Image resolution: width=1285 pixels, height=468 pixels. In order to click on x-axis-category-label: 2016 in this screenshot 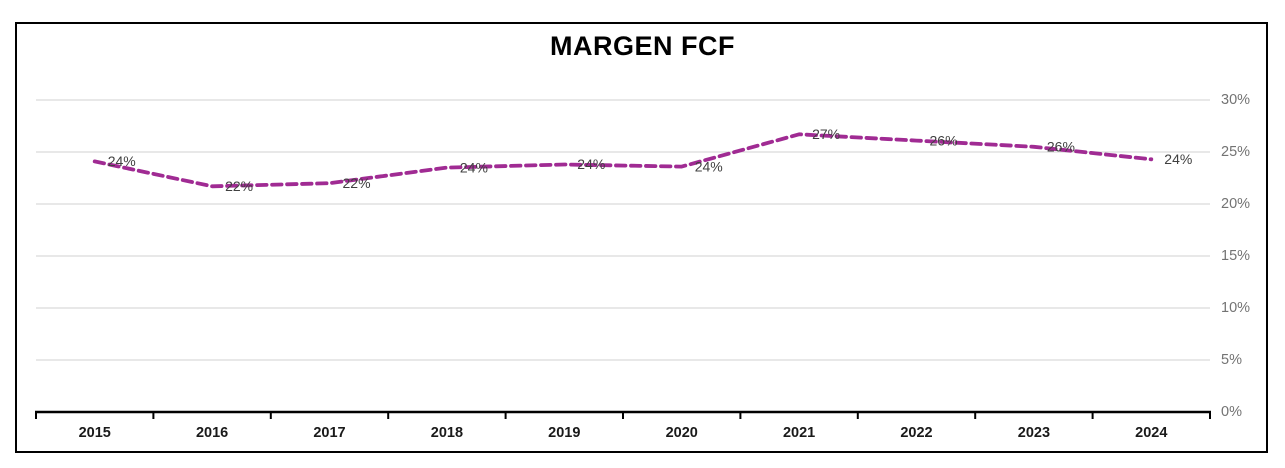, I will do `click(212, 433)`.